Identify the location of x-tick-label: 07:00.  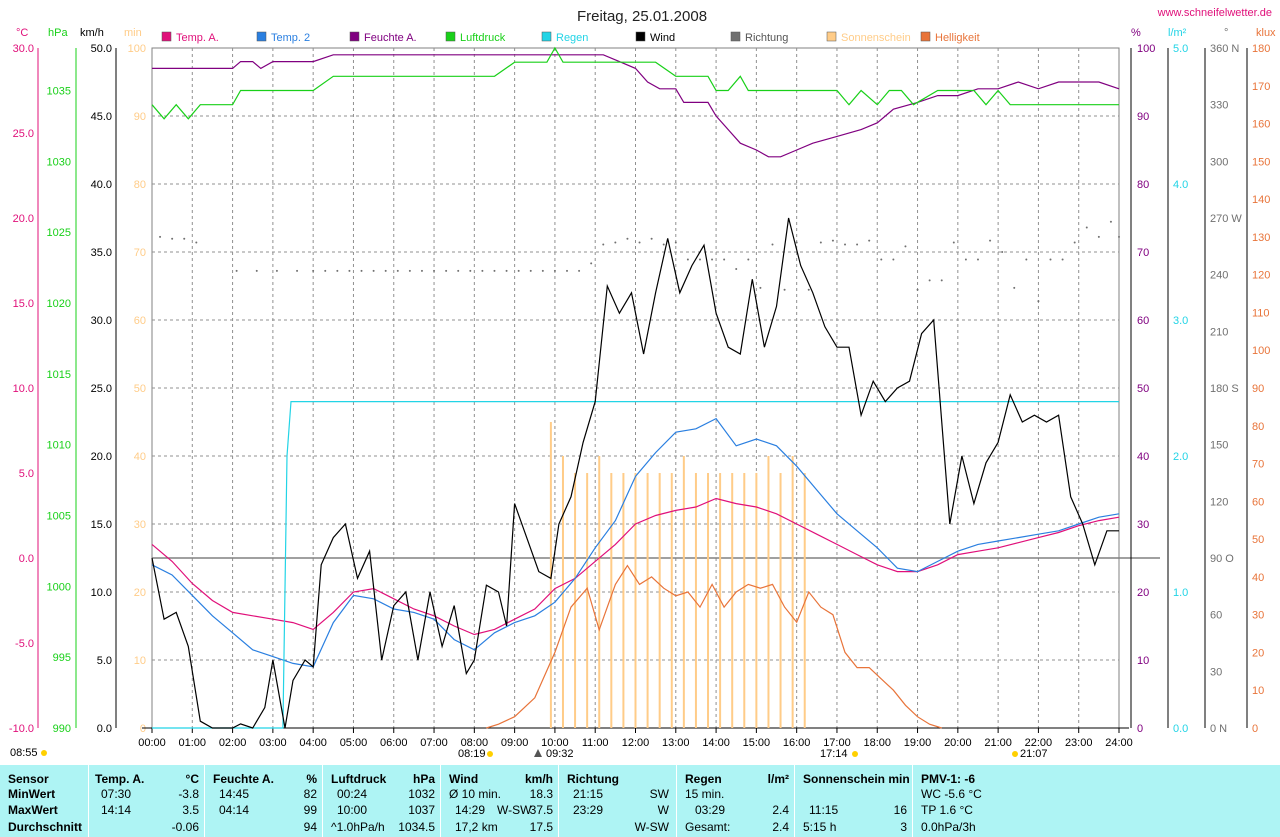
(434, 743).